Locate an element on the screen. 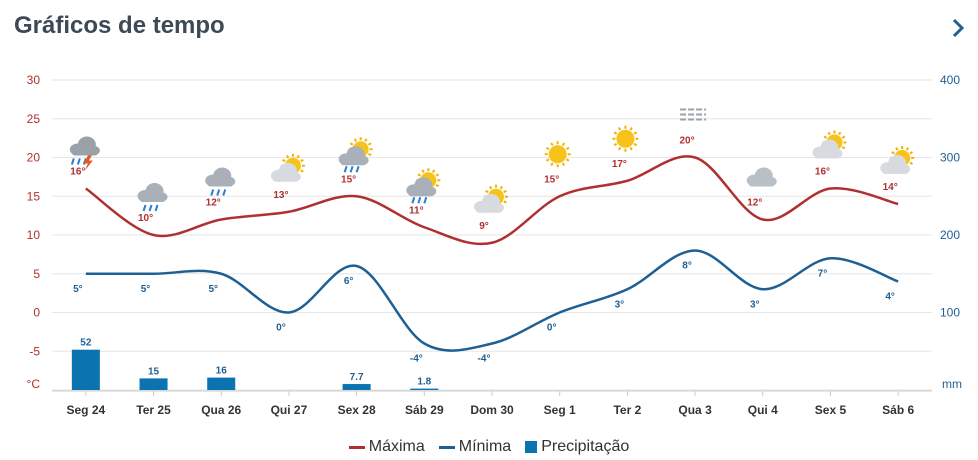  storm-rain-icon is located at coordinates (84, 153).